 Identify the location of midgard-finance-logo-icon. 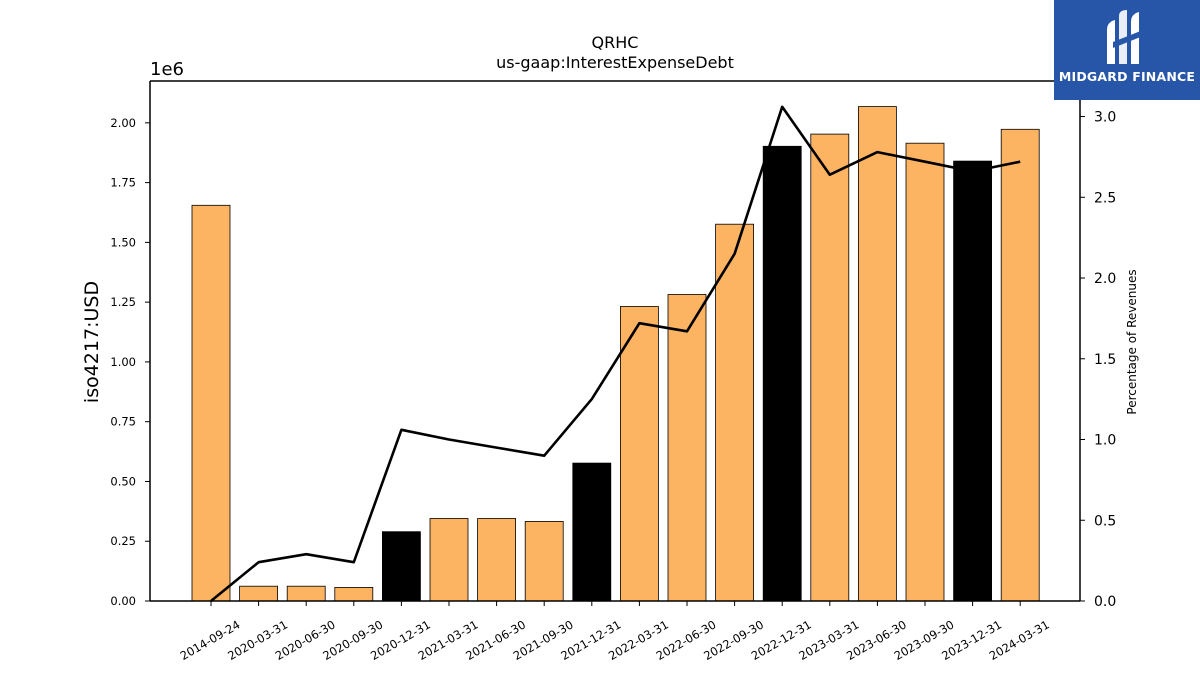
(1125, 37).